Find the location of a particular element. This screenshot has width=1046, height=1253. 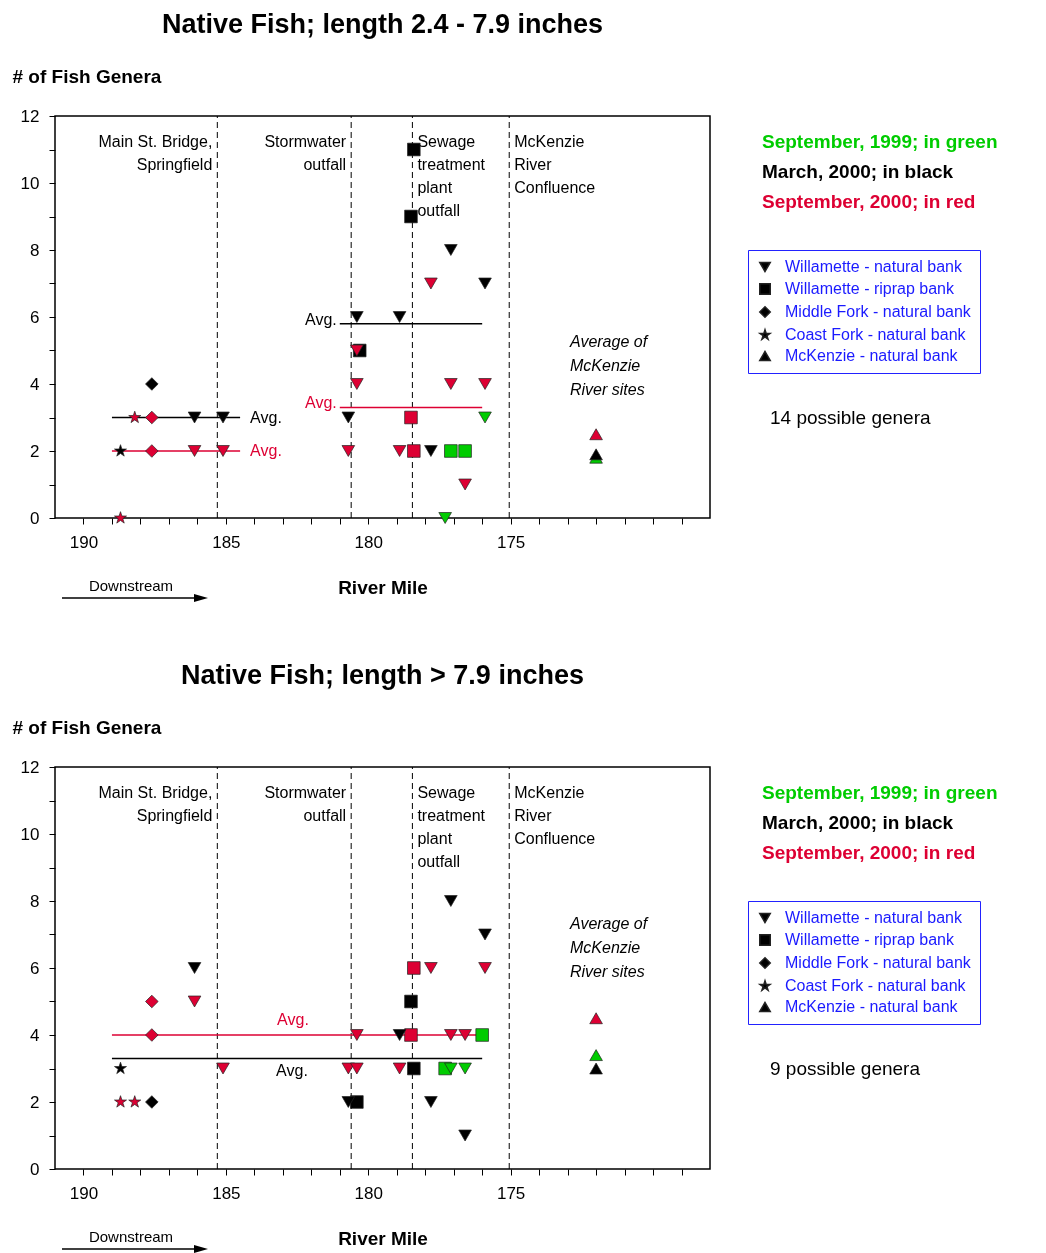

chart-title: Native Fish; length 2.4 - 7.9 inches is located at coordinates (382, 24).